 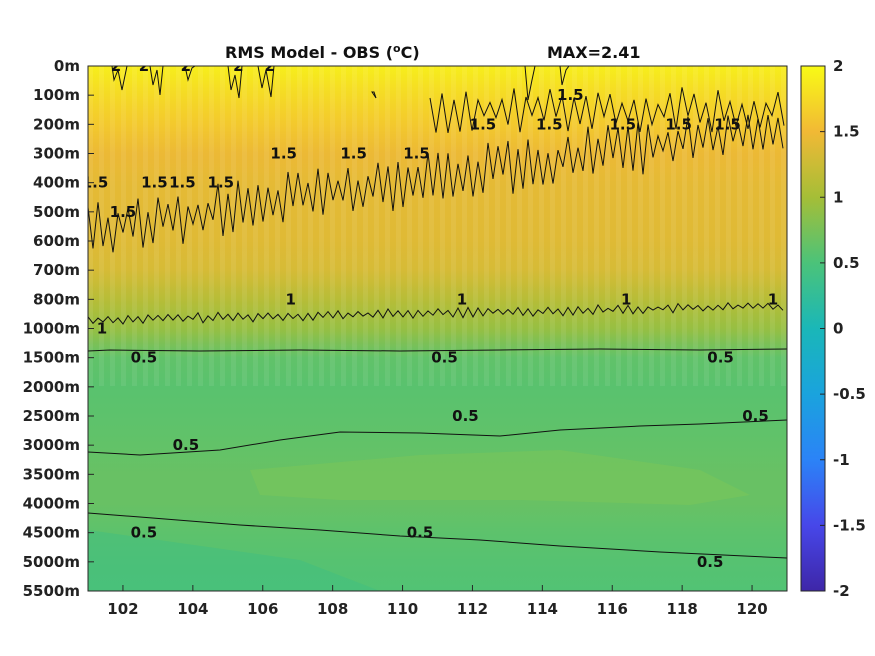 I want to click on chart-title: RMS Model - OBS (oC), so click(x=322, y=52).